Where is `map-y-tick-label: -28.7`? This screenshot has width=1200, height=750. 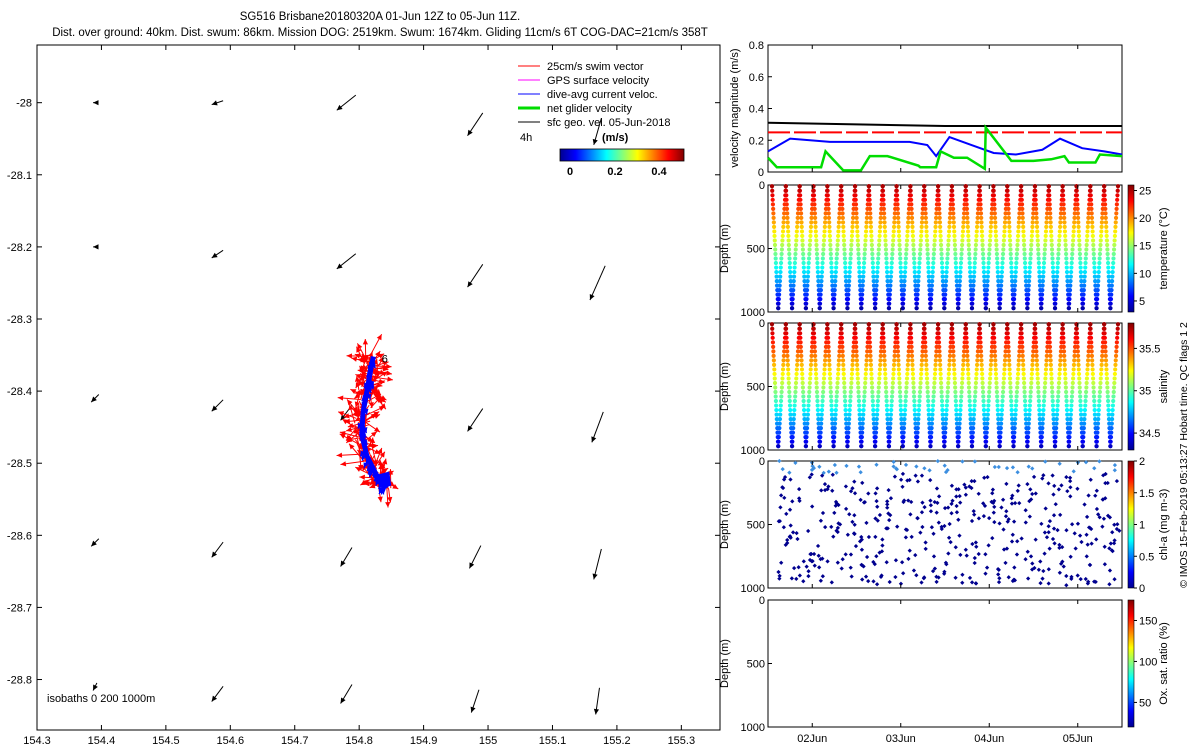
map-y-tick-label: -28.7 is located at coordinates (19, 608).